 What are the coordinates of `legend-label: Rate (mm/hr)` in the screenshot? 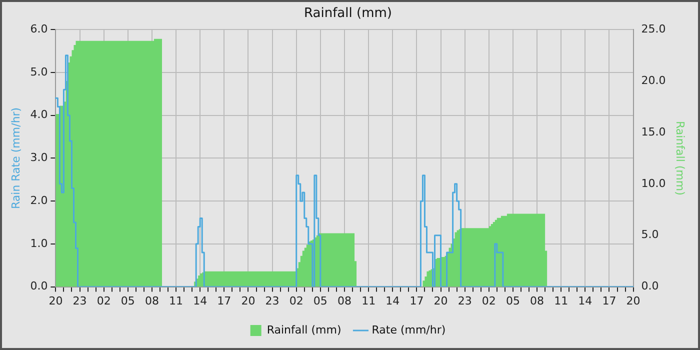 It's located at (409, 329).